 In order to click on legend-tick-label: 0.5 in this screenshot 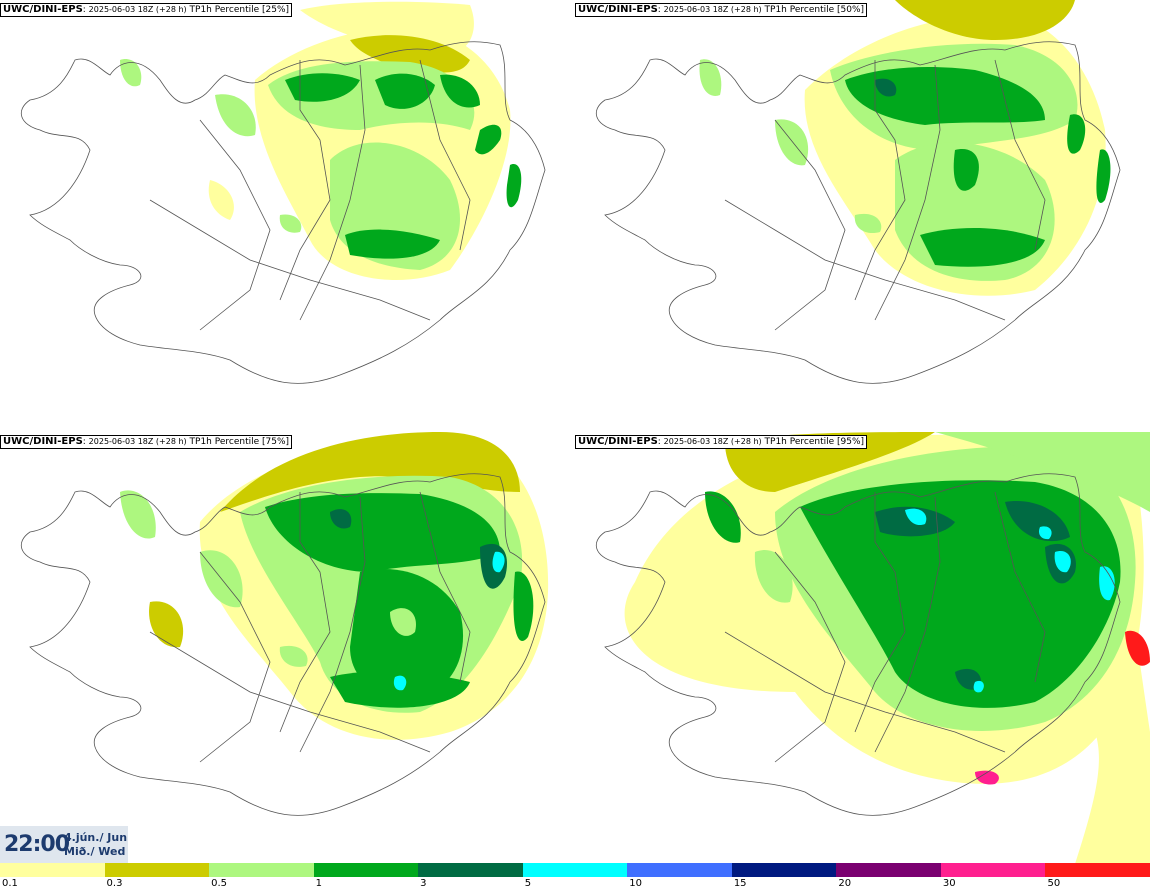, I will do `click(219, 883)`.